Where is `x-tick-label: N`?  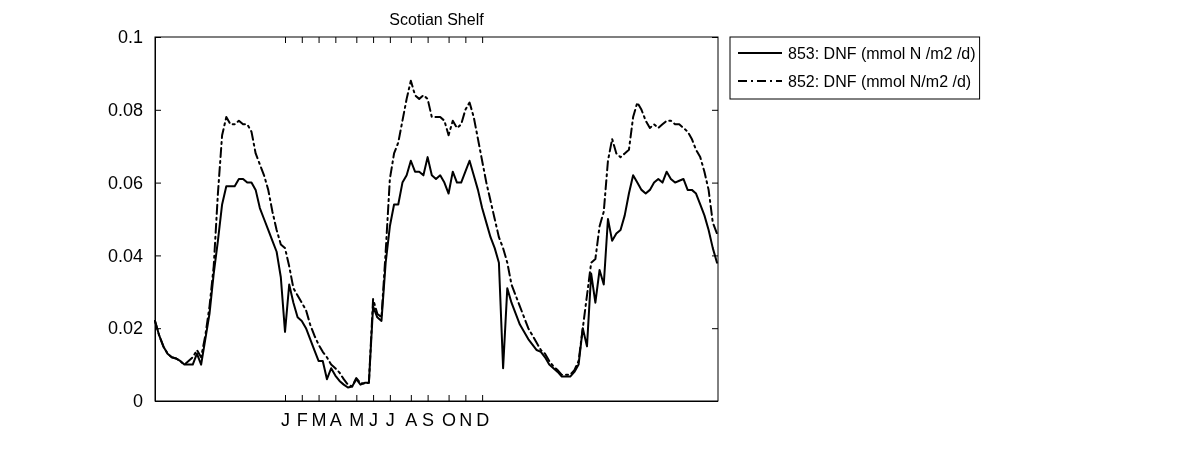
x-tick-label: N is located at coordinates (466, 419).